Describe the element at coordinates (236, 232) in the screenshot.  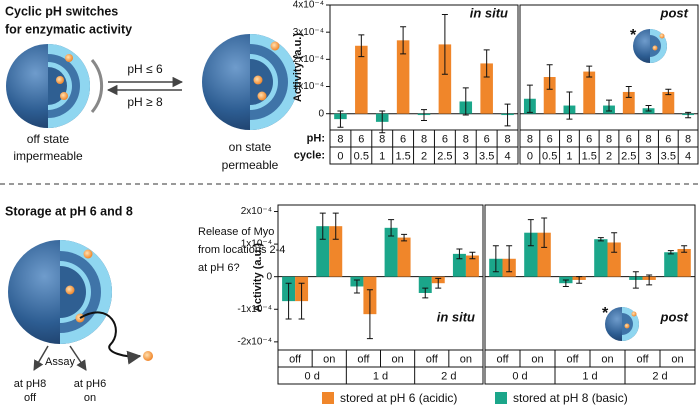
I see `question: Release of Myo` at that location.